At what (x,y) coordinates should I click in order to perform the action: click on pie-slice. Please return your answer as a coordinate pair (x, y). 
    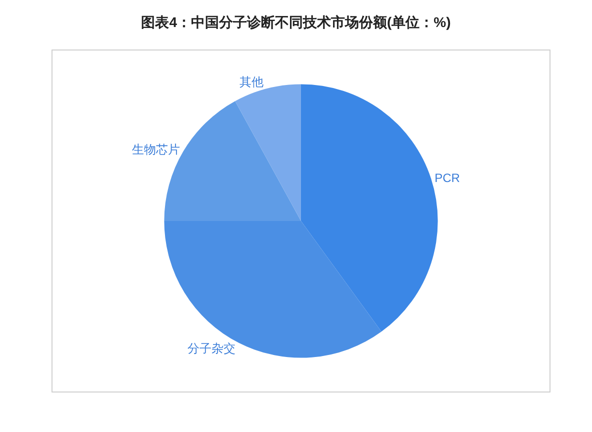
    Looking at the image, I should click on (273, 289).